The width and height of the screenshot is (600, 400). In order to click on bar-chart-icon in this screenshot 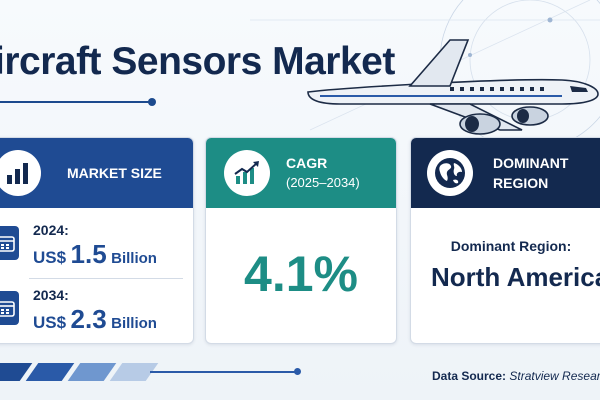, I will do `click(20, 173)`.